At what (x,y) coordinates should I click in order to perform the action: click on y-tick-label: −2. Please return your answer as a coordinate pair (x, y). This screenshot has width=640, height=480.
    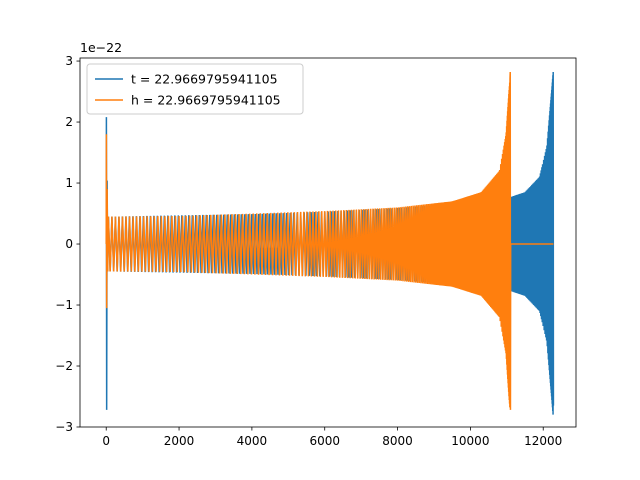
    Looking at the image, I should click on (64, 366).